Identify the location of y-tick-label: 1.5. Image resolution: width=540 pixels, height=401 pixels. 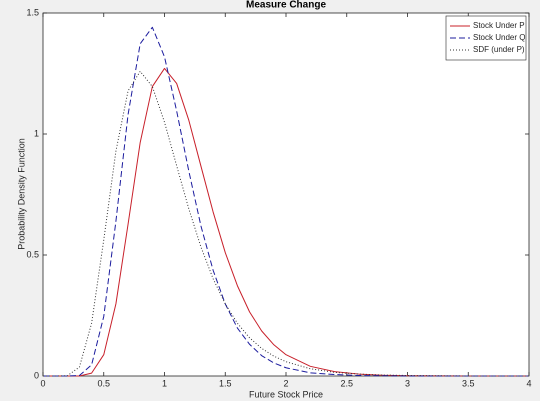
(32, 12).